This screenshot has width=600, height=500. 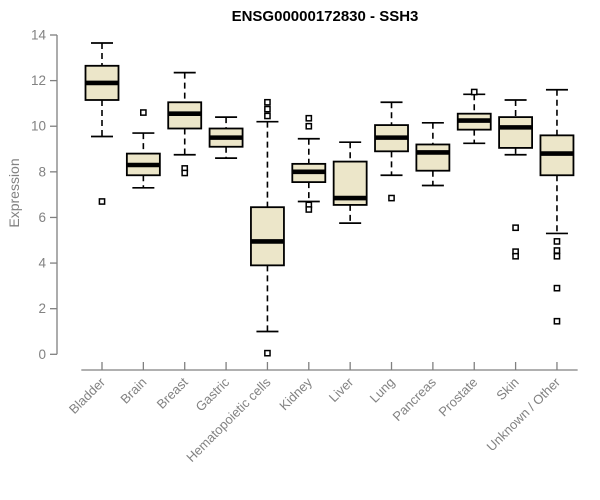 I want to click on x-tick-label: Unknown / Other, so click(x=523, y=414).